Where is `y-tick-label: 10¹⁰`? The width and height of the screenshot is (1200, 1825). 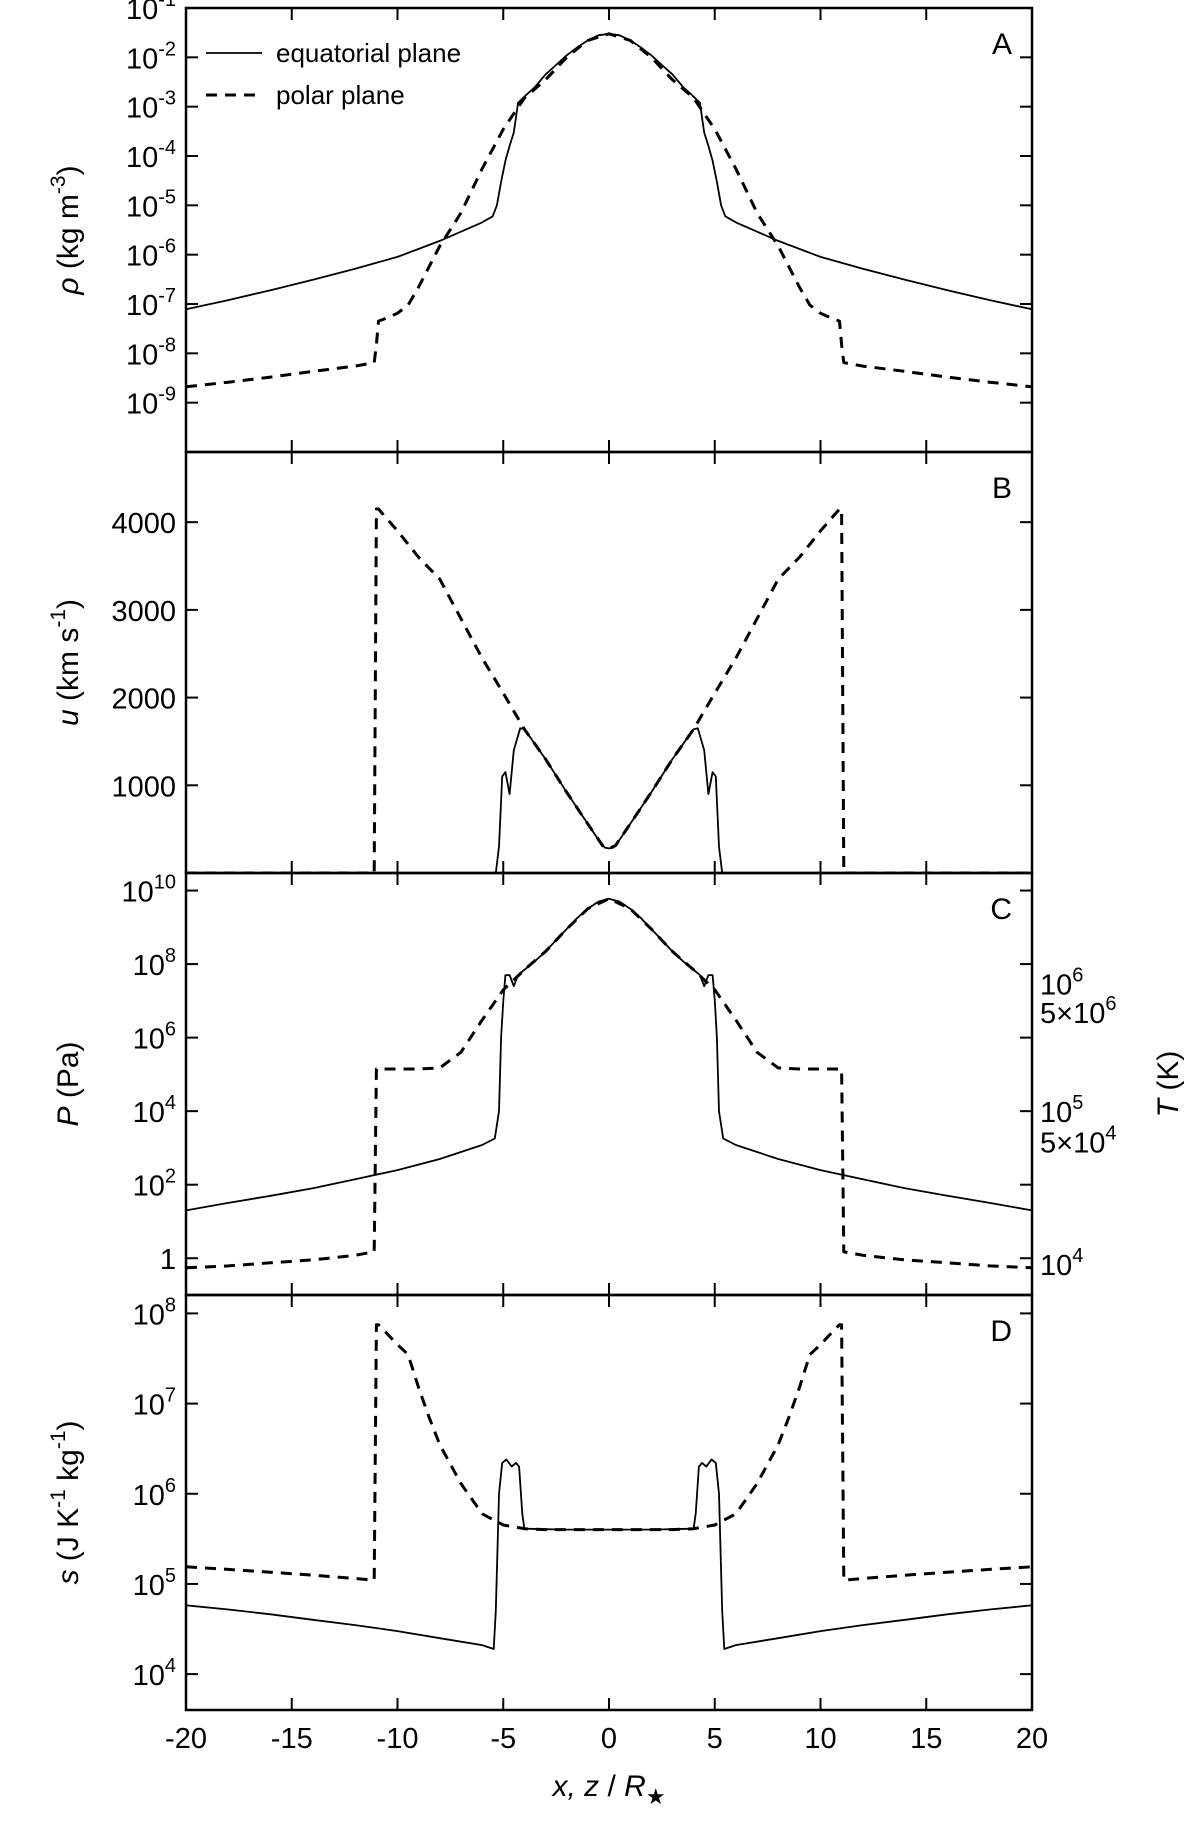 y-tick-label: 10¹⁰ is located at coordinates (148, 890).